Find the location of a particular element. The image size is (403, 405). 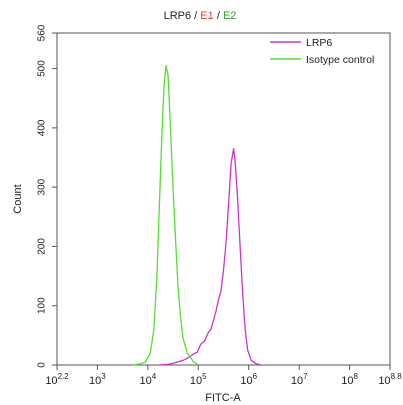

chart-title-text: LRP6 / E1 / E2 is located at coordinates (200, 16).